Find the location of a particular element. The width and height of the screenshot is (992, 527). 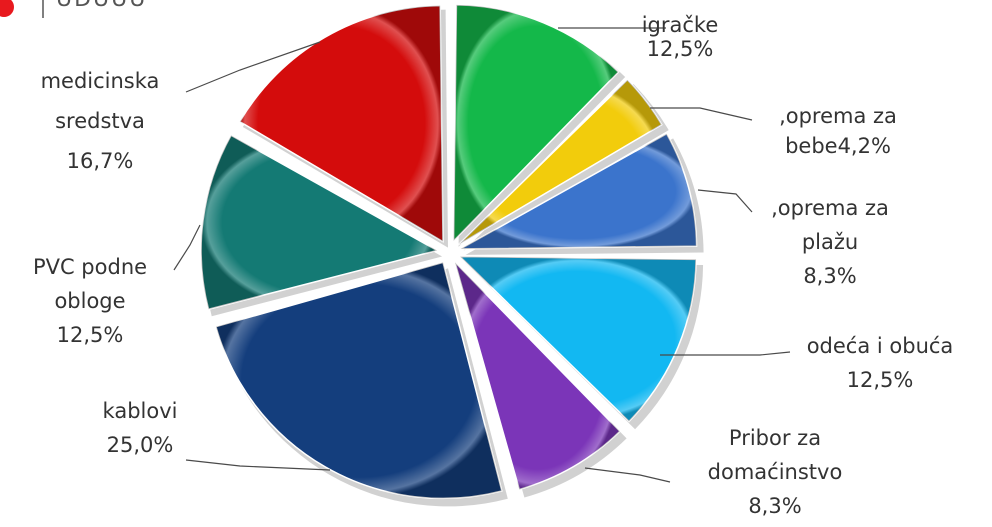

slice-label: Pribor za domaćinstvo 8,3% is located at coordinates (775, 472).